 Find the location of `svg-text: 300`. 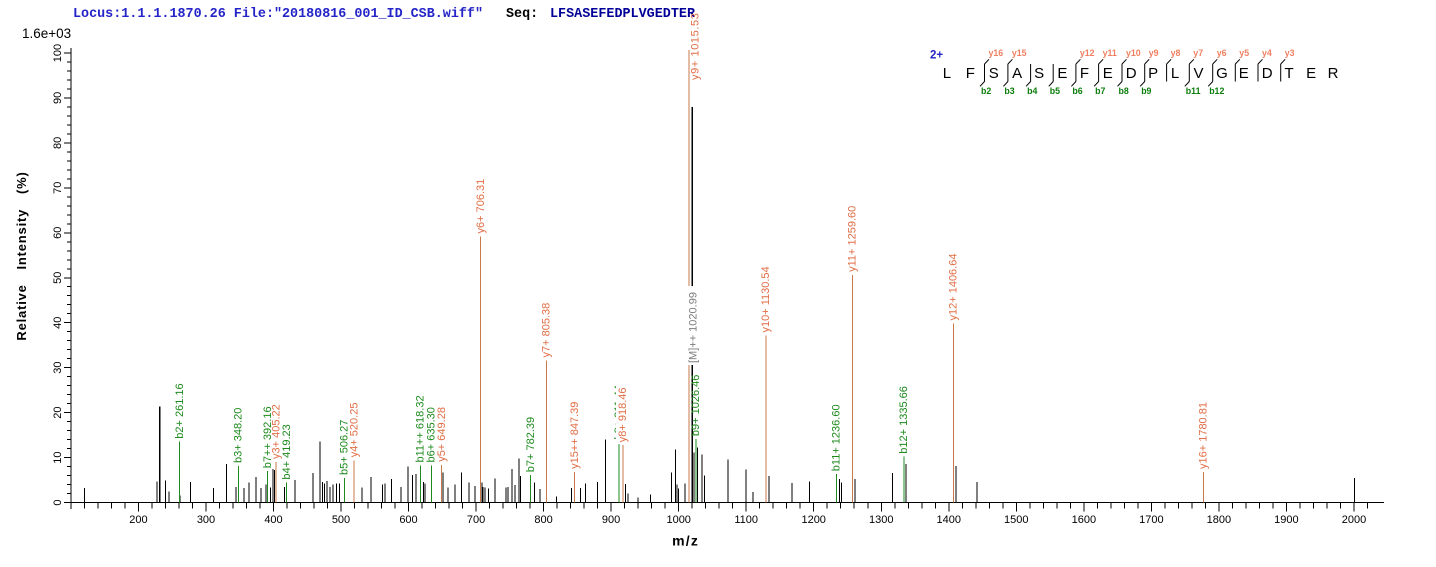

svg-text: 300 is located at coordinates (206, 520).